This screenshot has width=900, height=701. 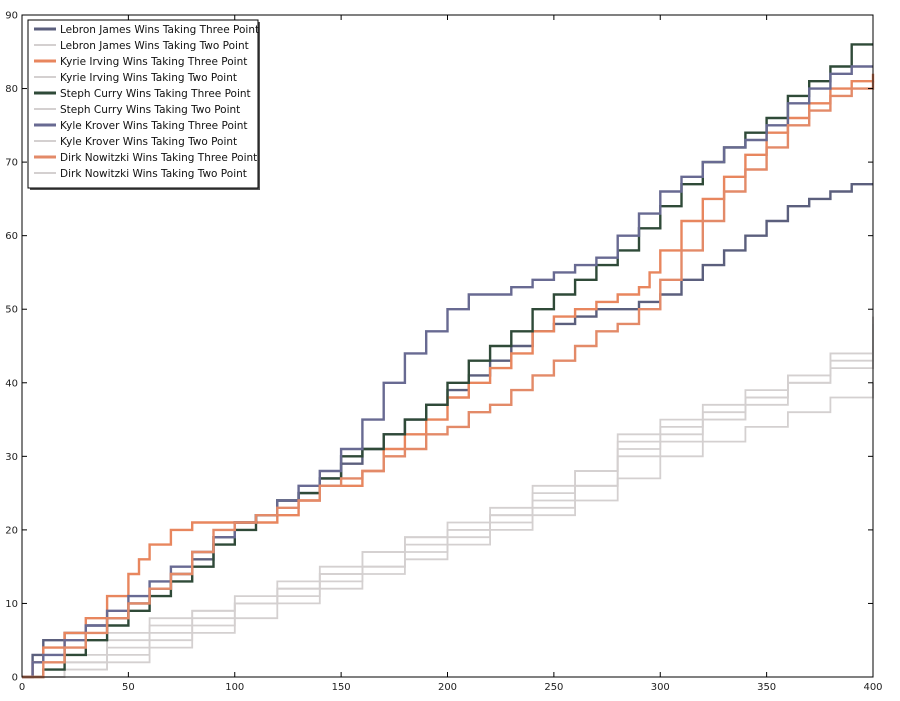 I want to click on x-tick-label: 100, so click(x=234, y=687).